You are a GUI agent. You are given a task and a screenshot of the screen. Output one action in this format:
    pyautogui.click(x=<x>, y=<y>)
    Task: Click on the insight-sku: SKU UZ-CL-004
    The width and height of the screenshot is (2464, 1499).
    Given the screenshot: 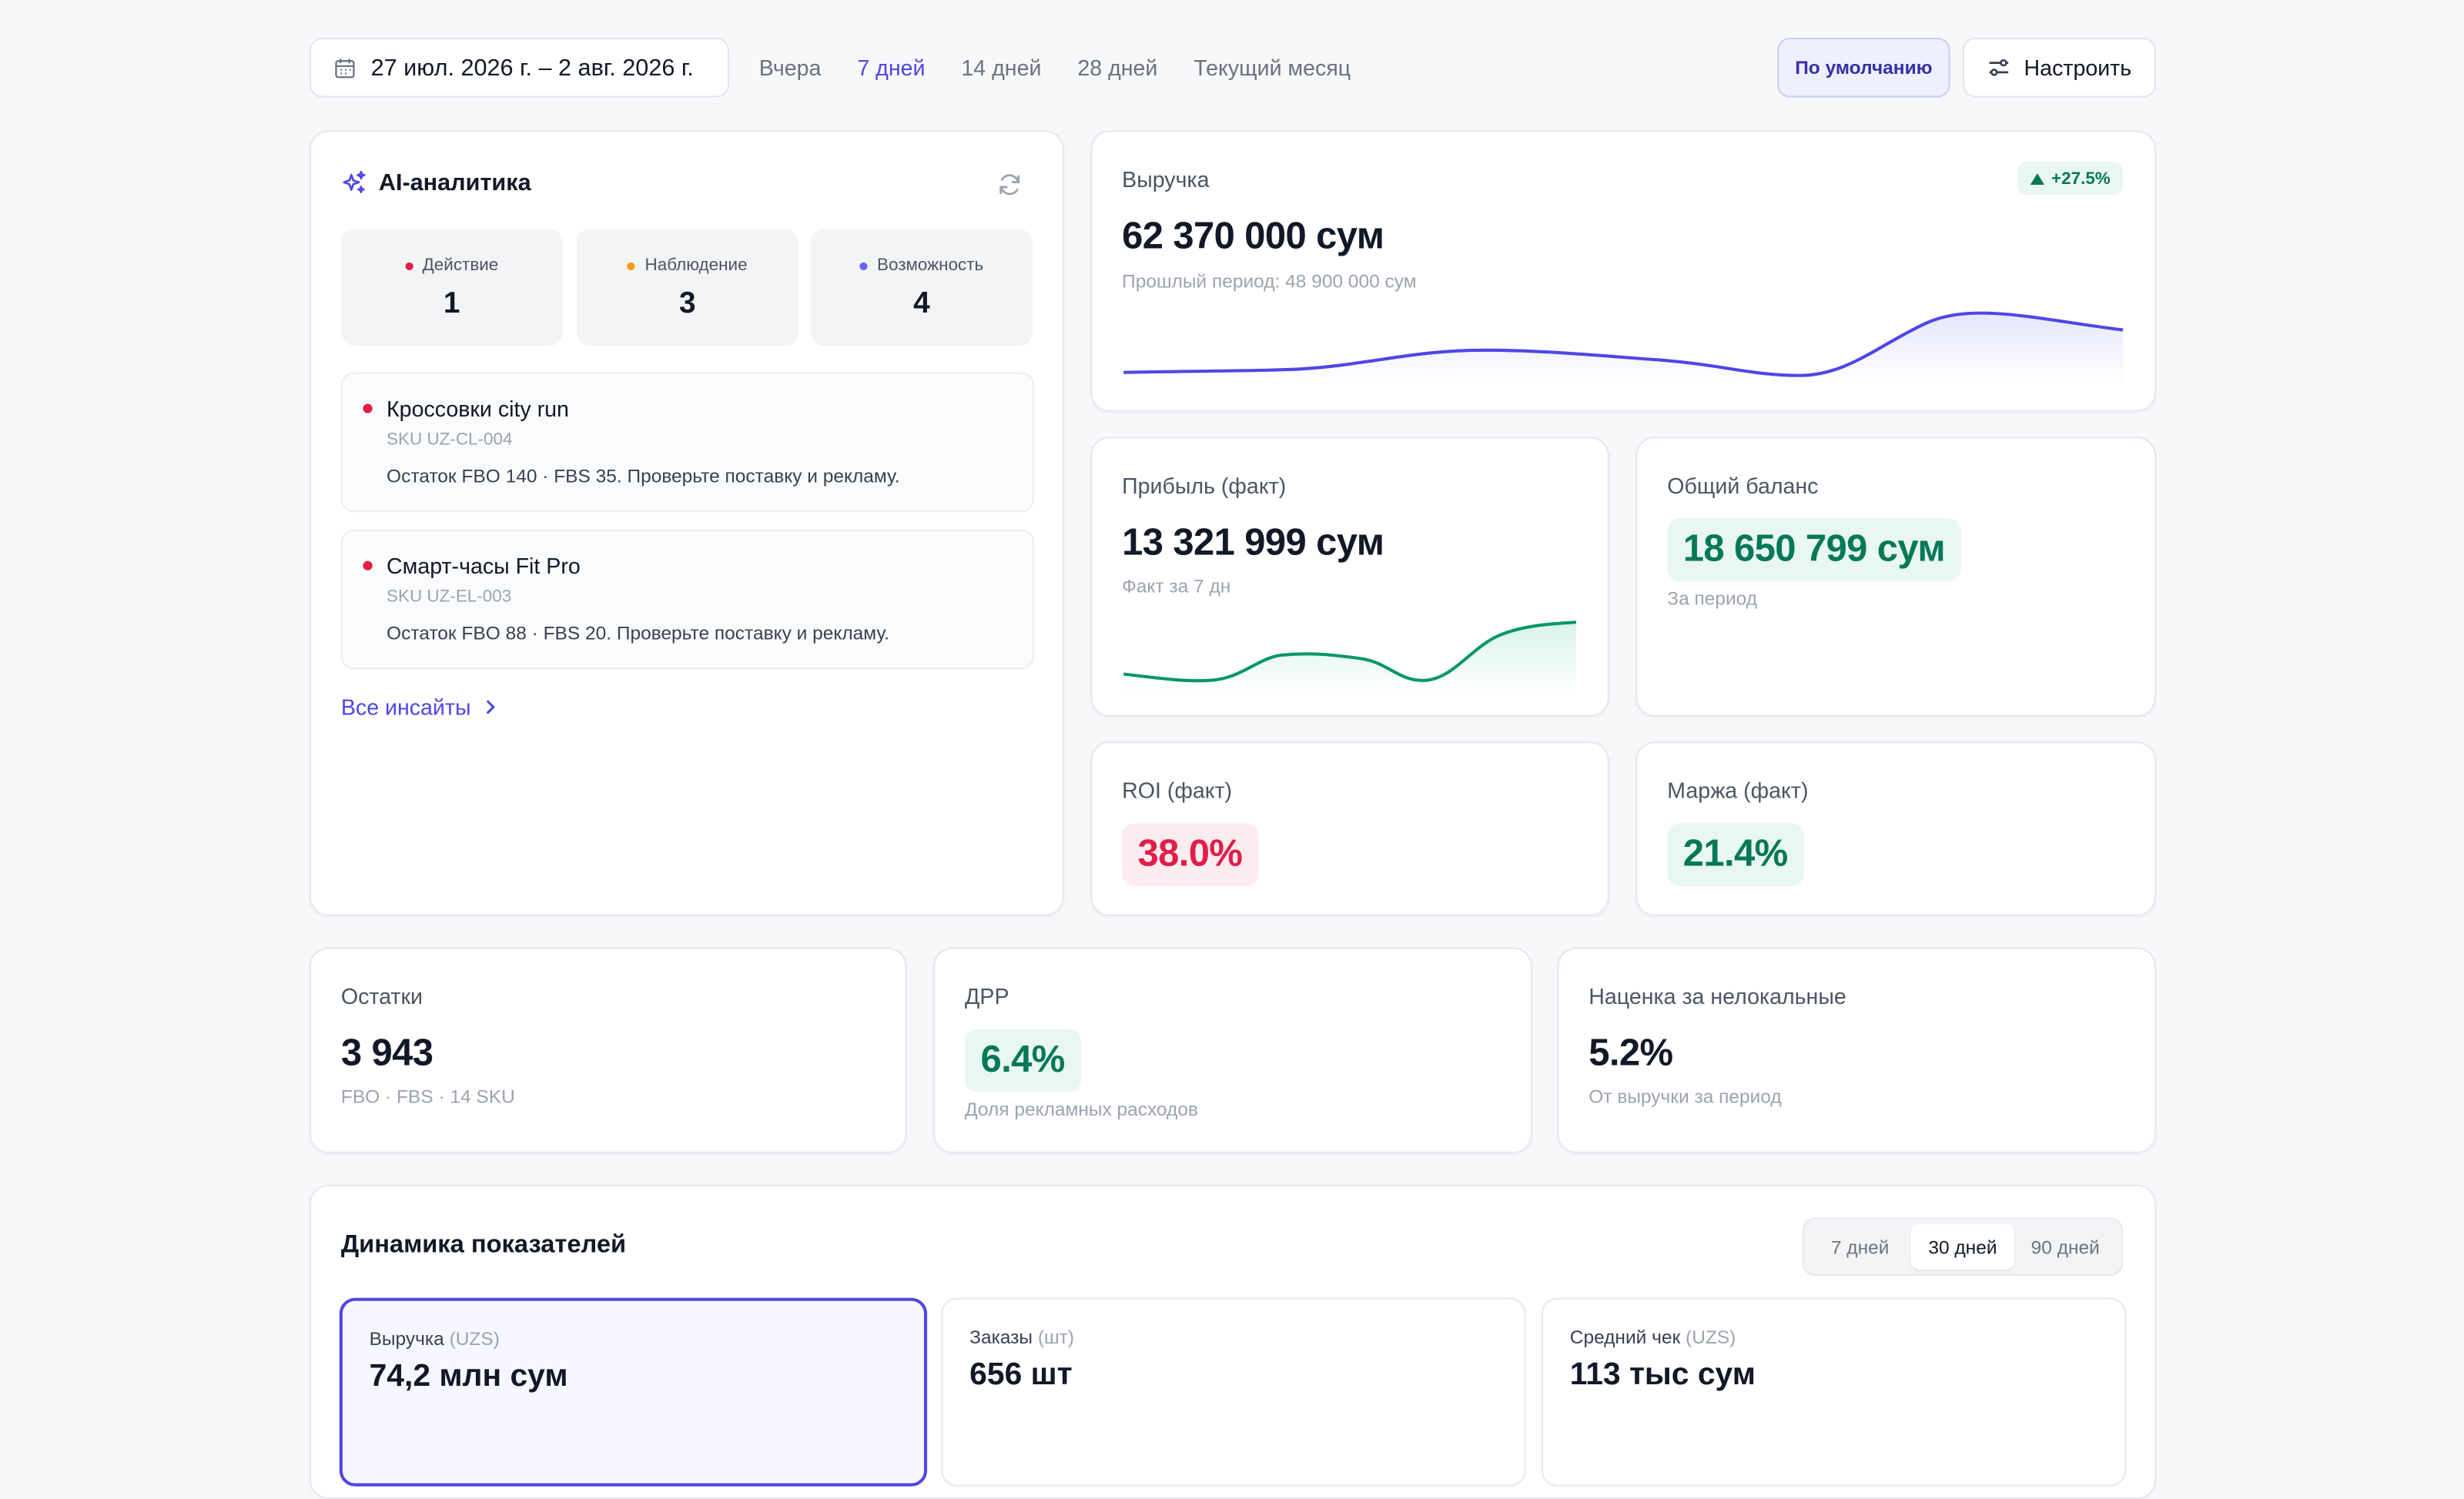 What is the action you would take?
    pyautogui.click(x=450, y=440)
    